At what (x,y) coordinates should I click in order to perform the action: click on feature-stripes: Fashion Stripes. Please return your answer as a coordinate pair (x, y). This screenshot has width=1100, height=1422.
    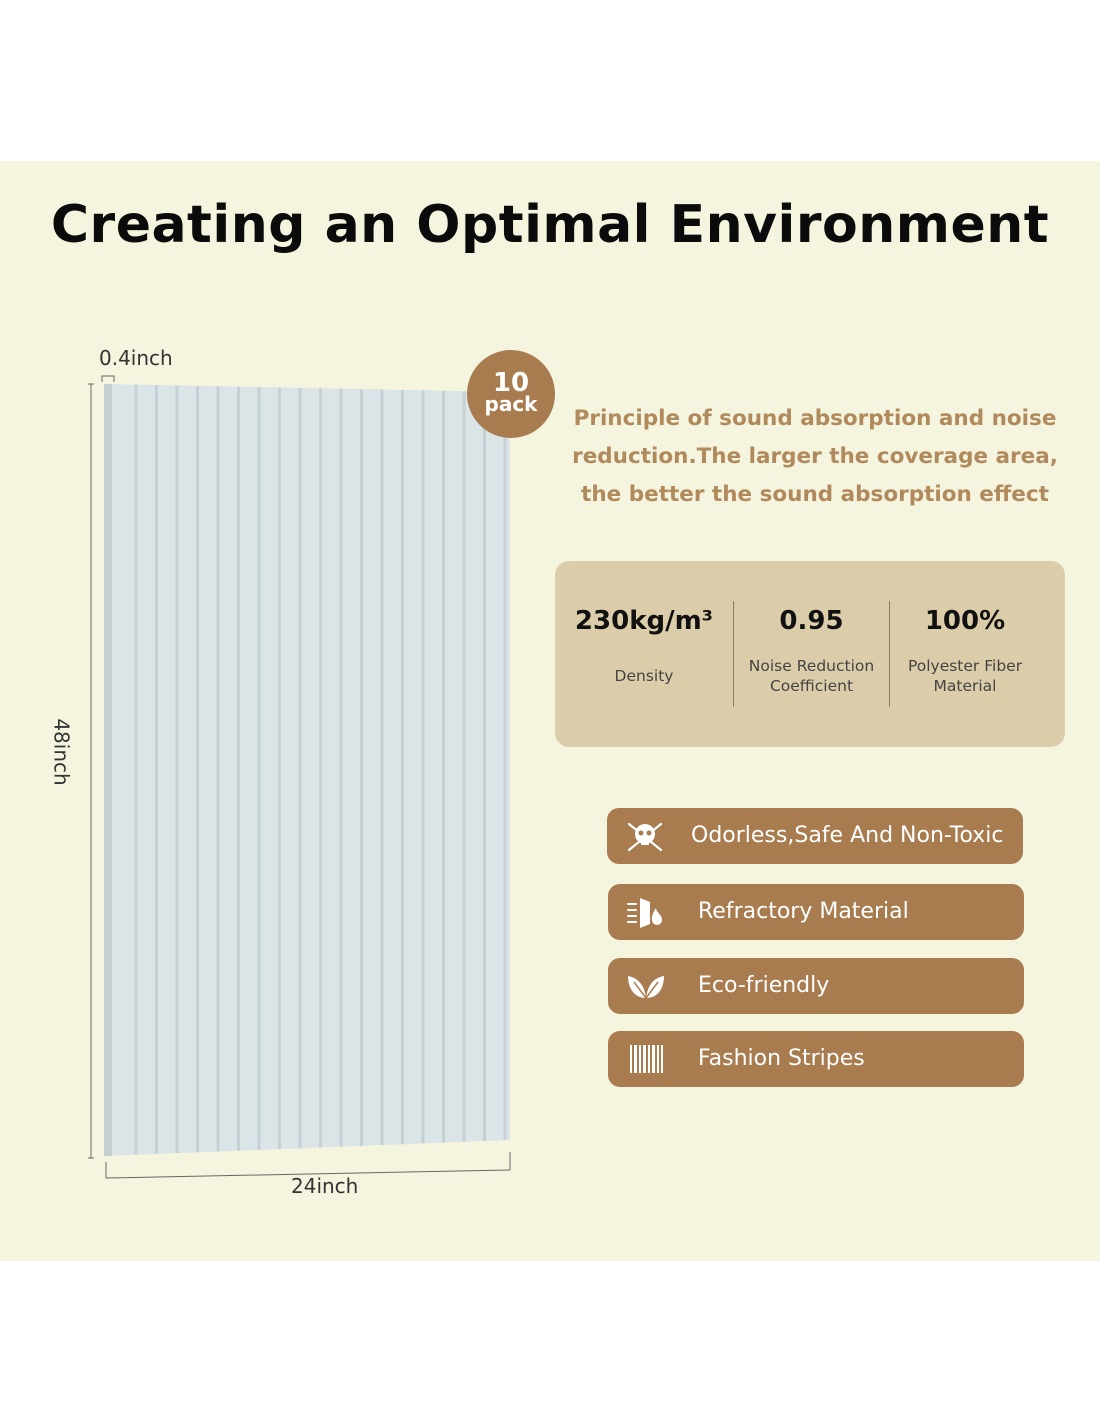
    Looking at the image, I should click on (816, 1059).